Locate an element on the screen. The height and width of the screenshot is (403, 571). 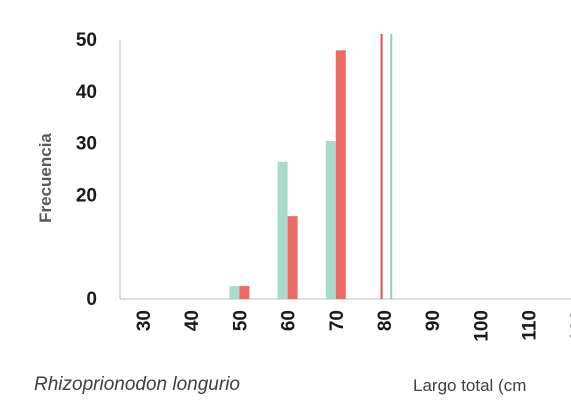
y-tick-label: 40 is located at coordinates (86, 92).